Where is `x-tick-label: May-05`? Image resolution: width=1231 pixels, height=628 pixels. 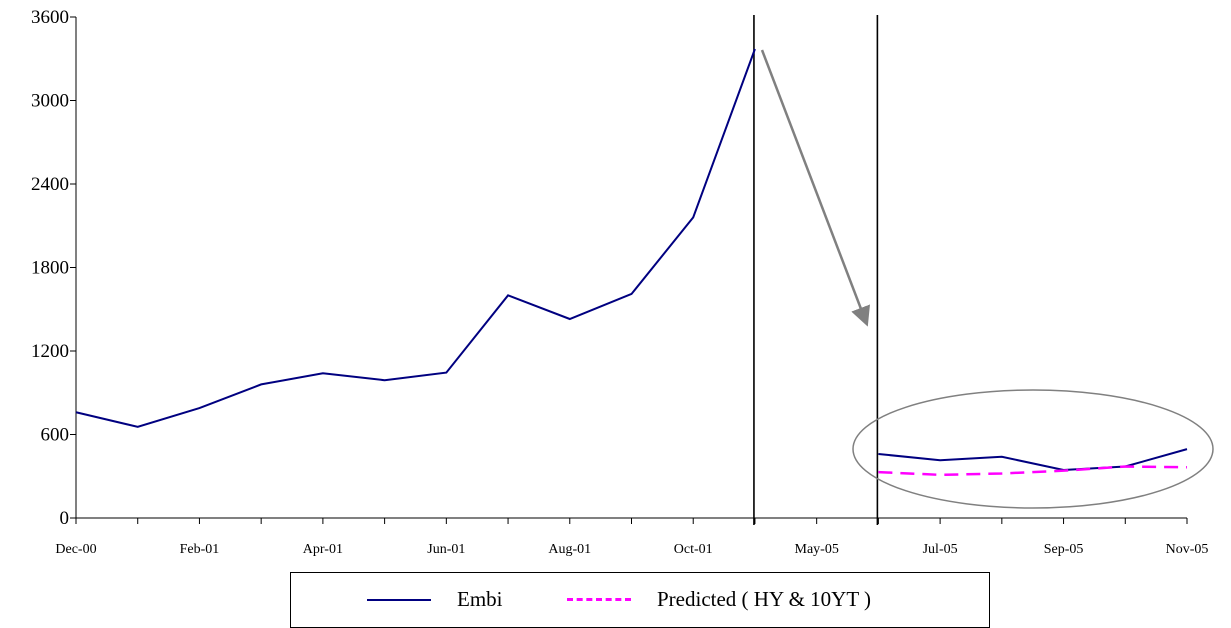 x-tick-label: May-05 is located at coordinates (817, 549).